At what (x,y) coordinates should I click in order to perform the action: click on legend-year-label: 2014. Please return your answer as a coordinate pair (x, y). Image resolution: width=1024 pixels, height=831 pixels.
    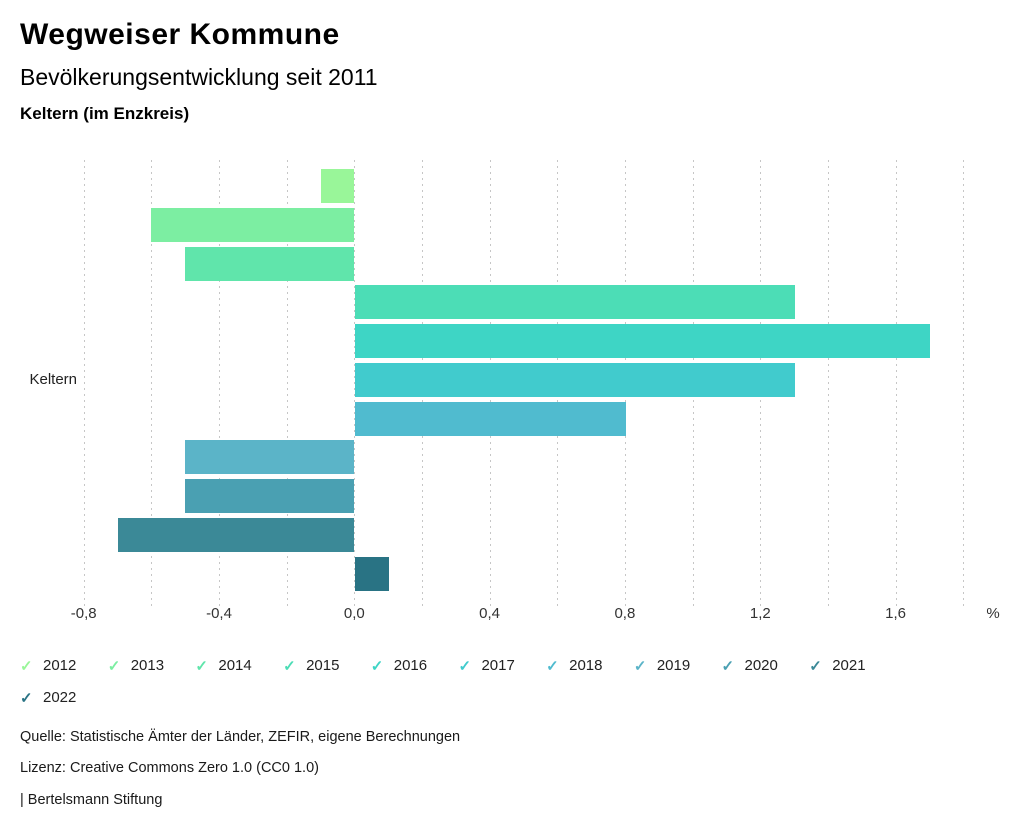
    Looking at the image, I should click on (235, 665).